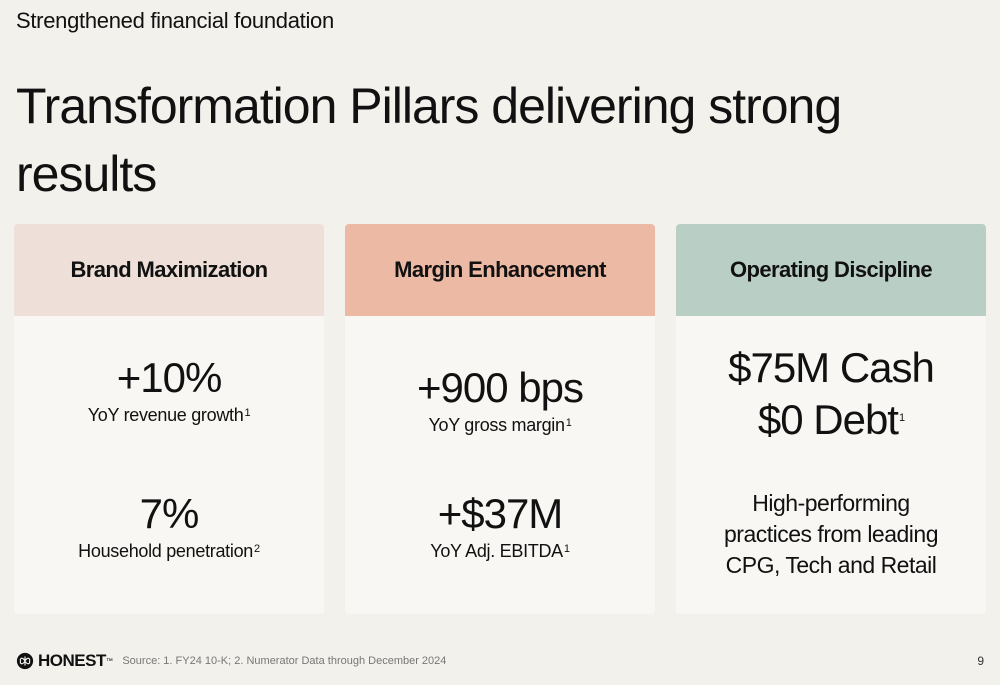  I want to click on footnote-ref: 2, so click(257, 549).